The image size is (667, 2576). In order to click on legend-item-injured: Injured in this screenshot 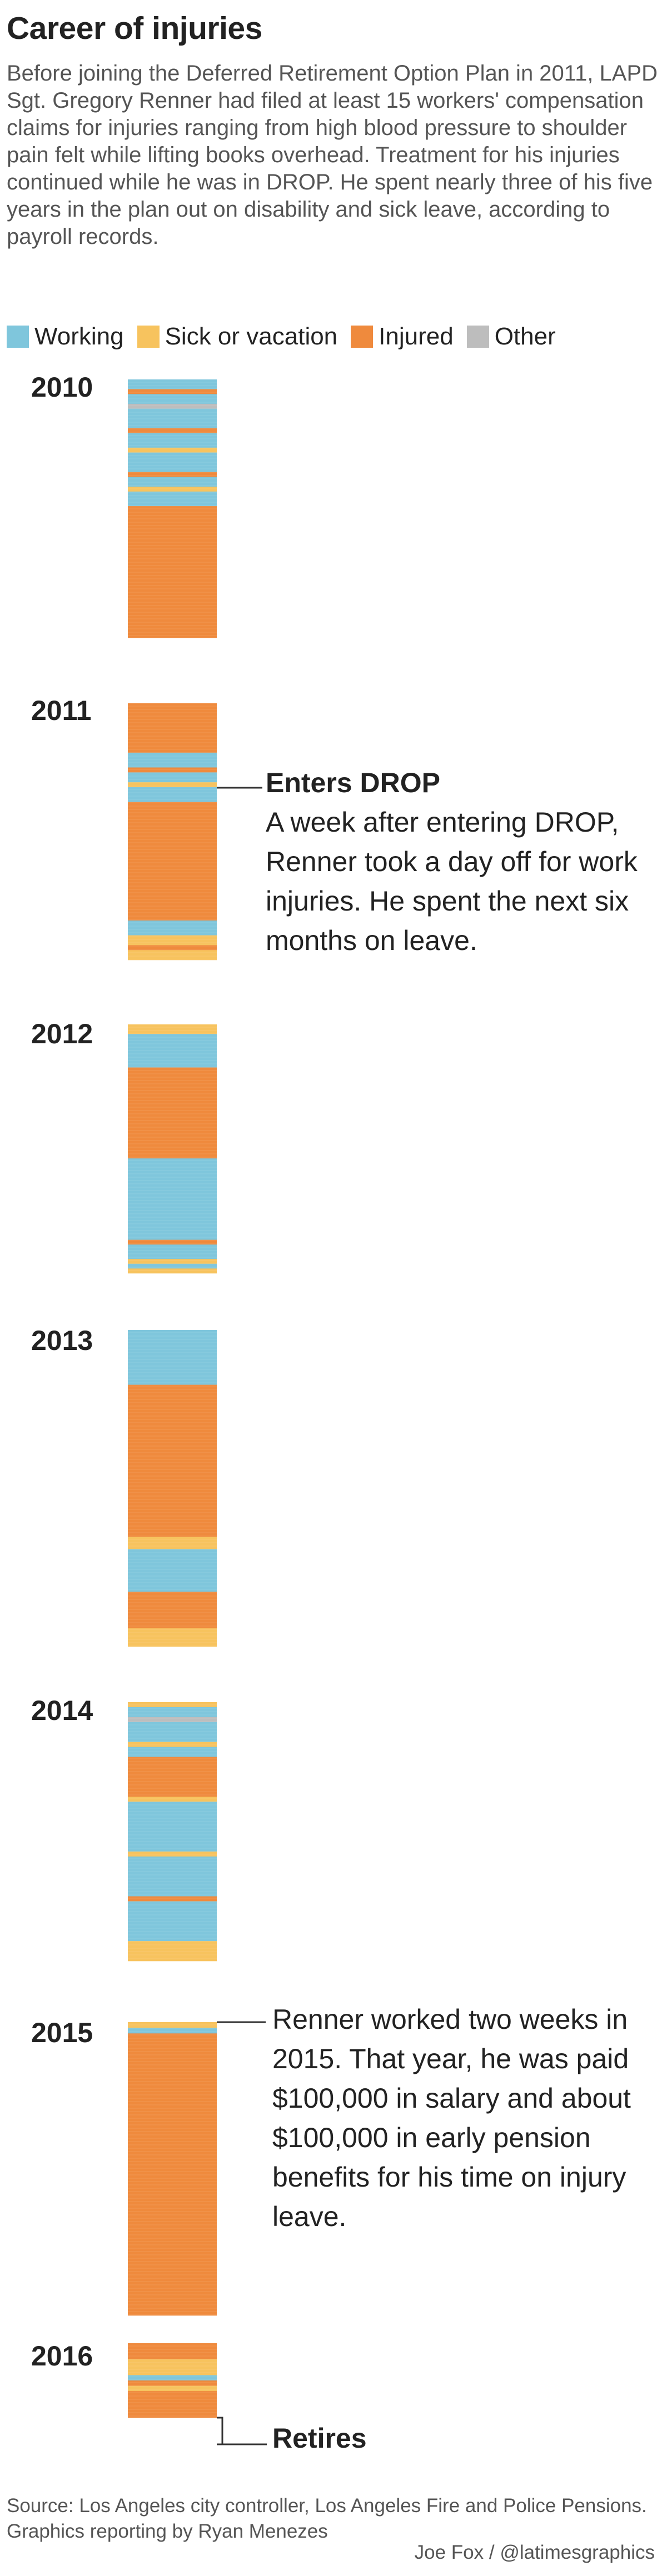, I will do `click(402, 337)`.